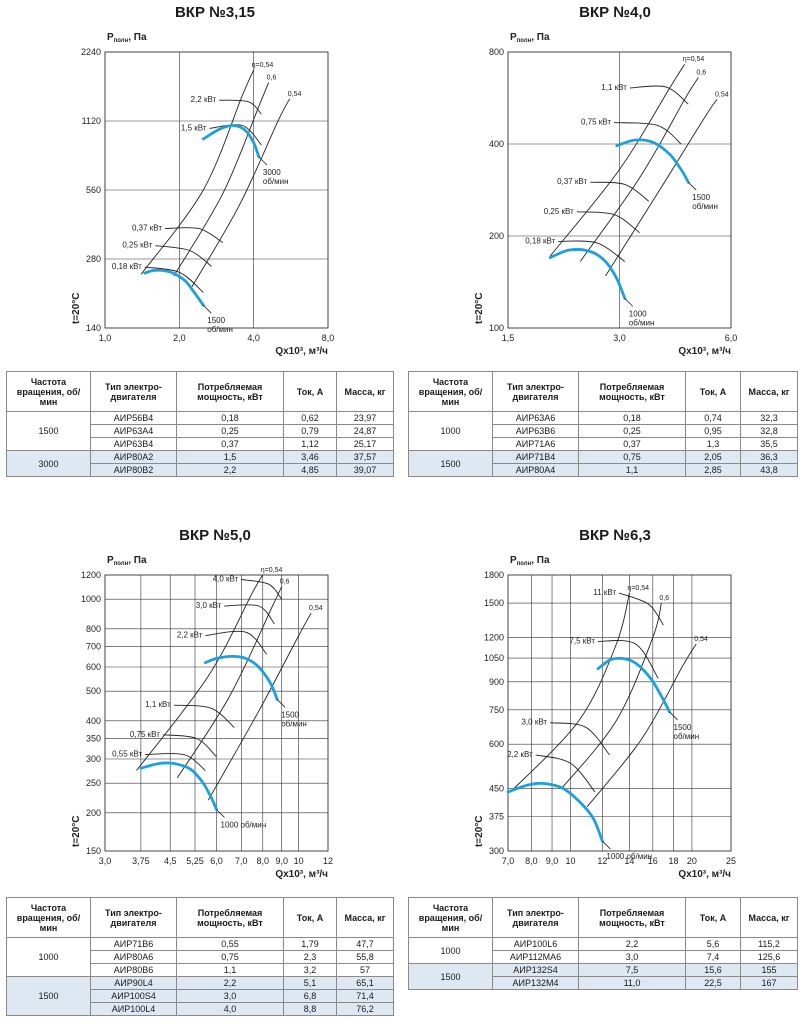 This screenshot has height=1024, width=803. Describe the element at coordinates (105, 861) in the screenshot. I see `x-tick-label: 3,0` at that location.